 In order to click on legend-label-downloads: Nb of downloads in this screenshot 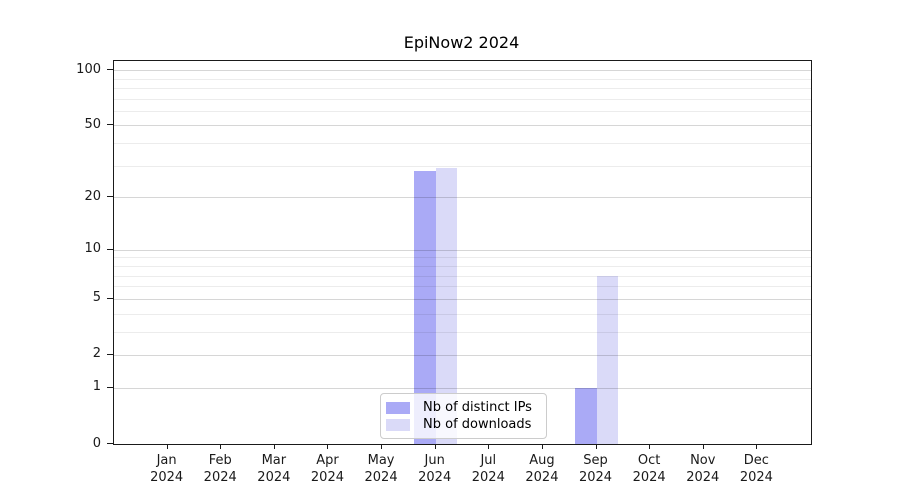, I will do `click(477, 424)`.